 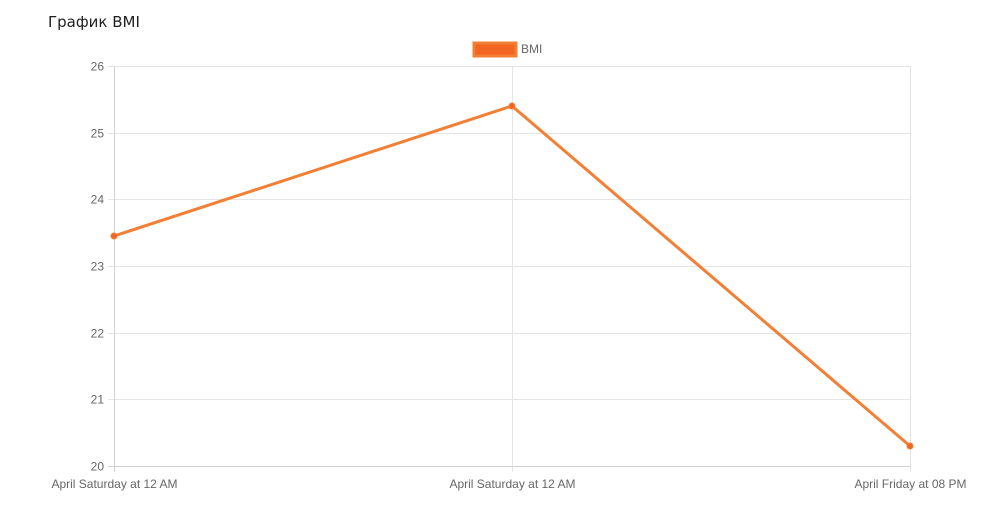 What do you see at coordinates (910, 484) in the screenshot?
I see `x-tick-label: April Friday at 08 PM` at bounding box center [910, 484].